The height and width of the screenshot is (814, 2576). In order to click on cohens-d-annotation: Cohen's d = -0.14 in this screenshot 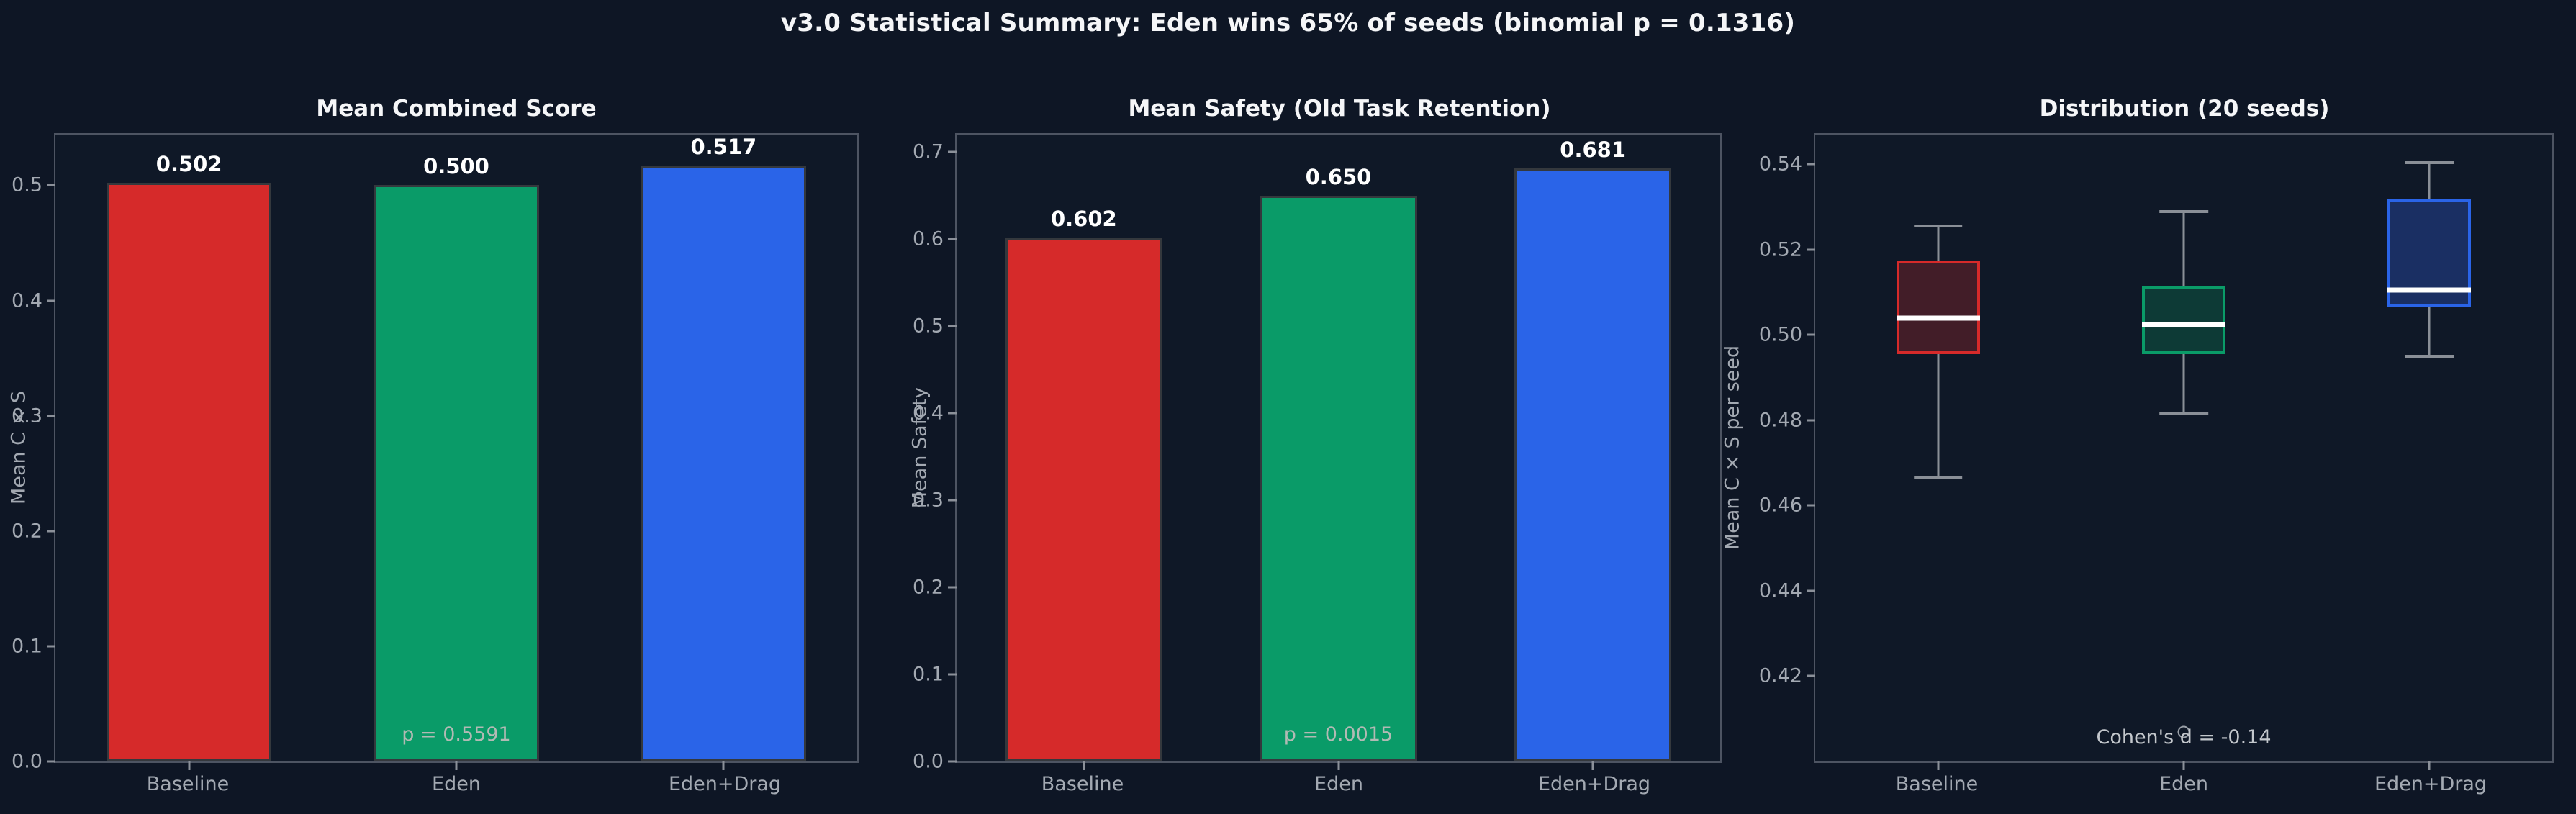, I will do `click(2184, 737)`.